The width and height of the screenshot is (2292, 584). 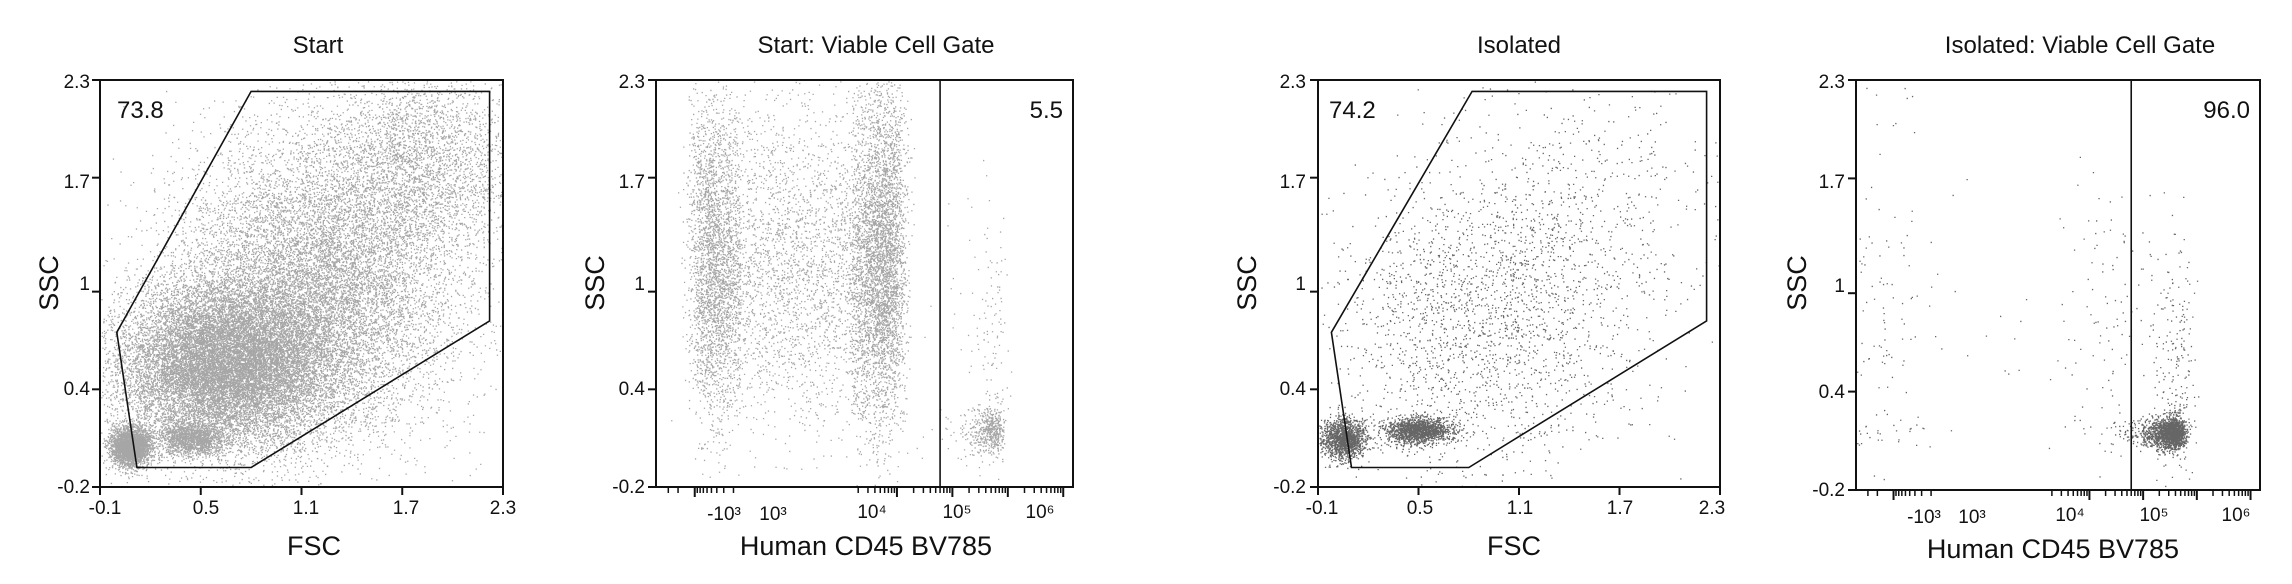 What do you see at coordinates (875, 45) in the screenshot?
I see `chart-title: Start: Viable Cell Gate` at bounding box center [875, 45].